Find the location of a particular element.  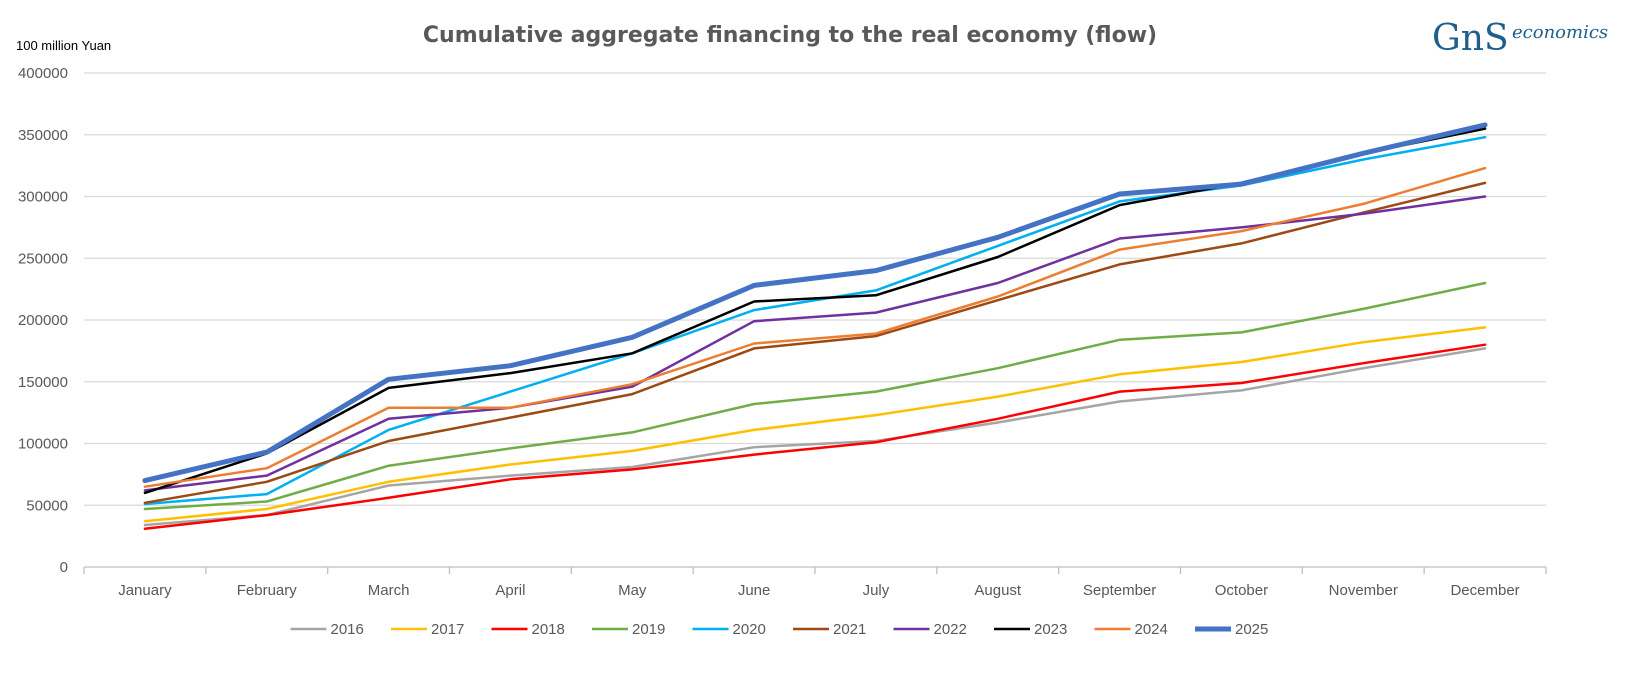

legend-label: 2016 is located at coordinates (347, 629).